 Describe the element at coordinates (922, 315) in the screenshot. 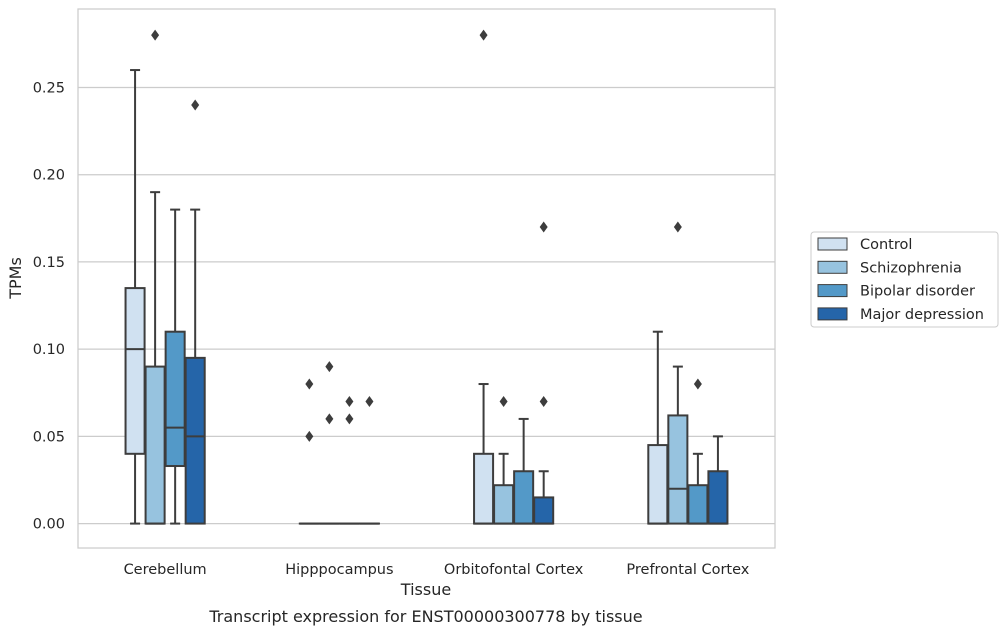

I see `legend-label: Major depression` at that location.